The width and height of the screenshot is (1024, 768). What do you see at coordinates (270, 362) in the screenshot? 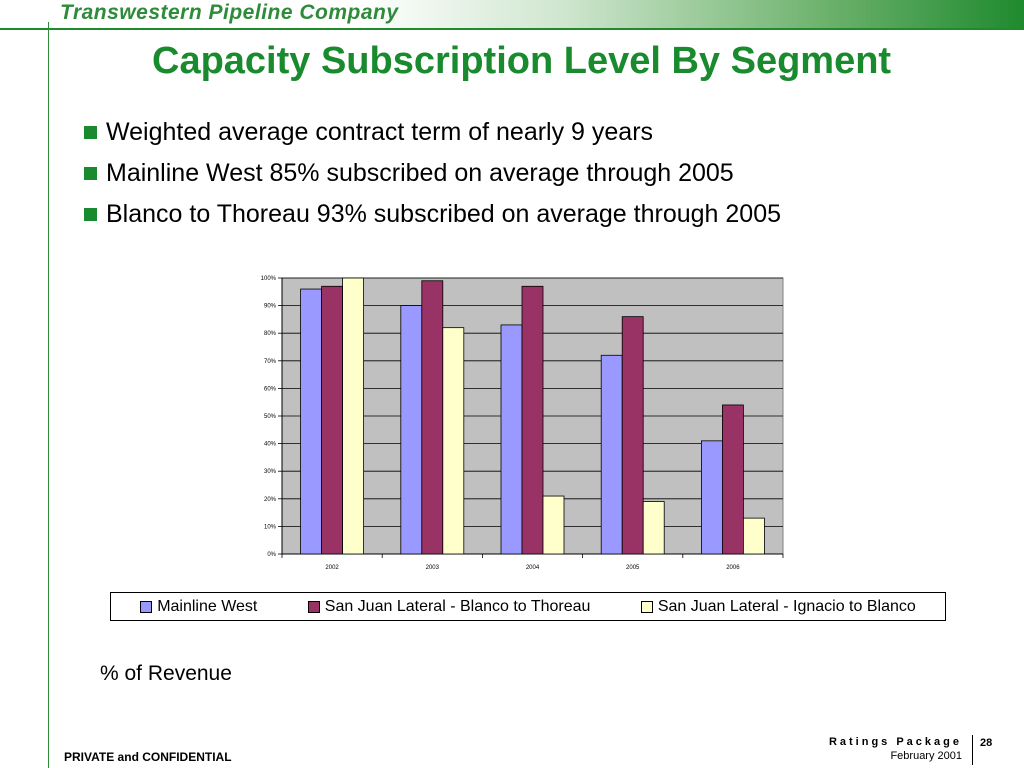
I see `y-tick-label: 70%` at bounding box center [270, 362].